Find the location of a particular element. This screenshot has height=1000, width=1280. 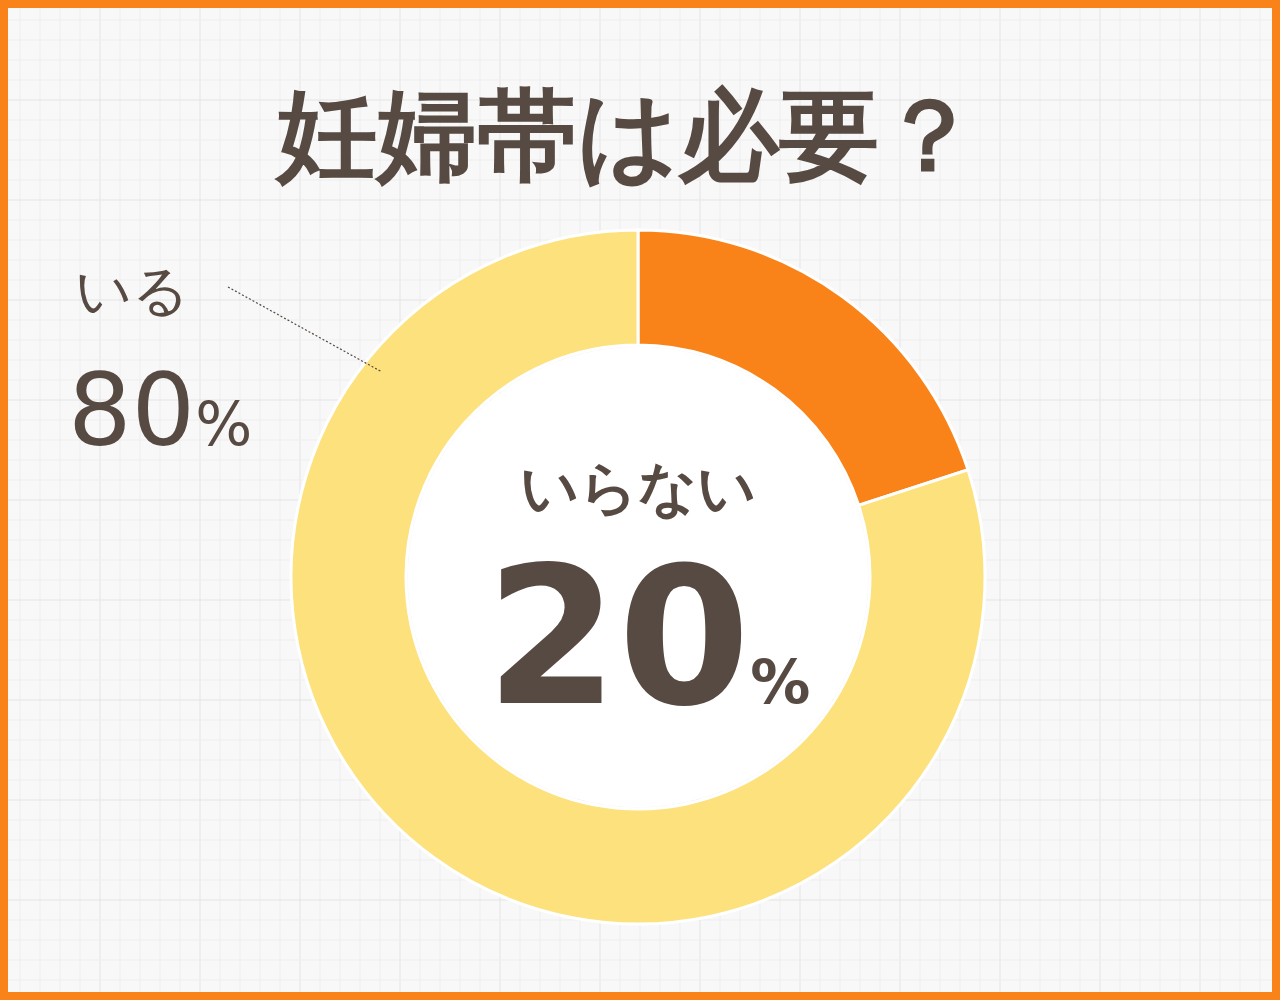

slice-label: いらない is located at coordinates (638, 488).